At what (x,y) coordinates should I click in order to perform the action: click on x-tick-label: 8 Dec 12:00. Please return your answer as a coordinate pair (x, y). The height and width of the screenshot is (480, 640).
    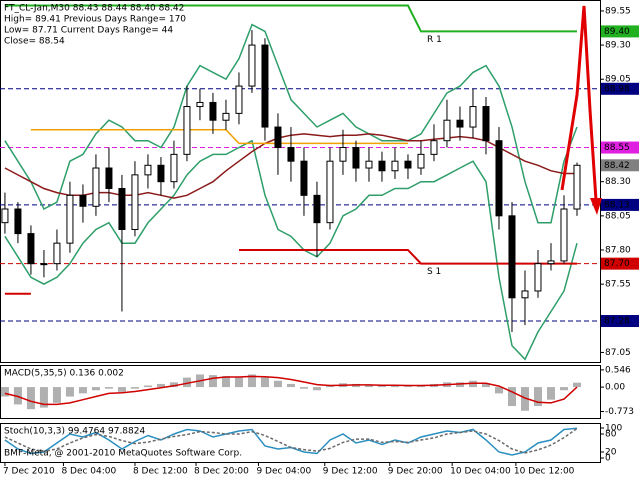
    Looking at the image, I should click on (160, 472).